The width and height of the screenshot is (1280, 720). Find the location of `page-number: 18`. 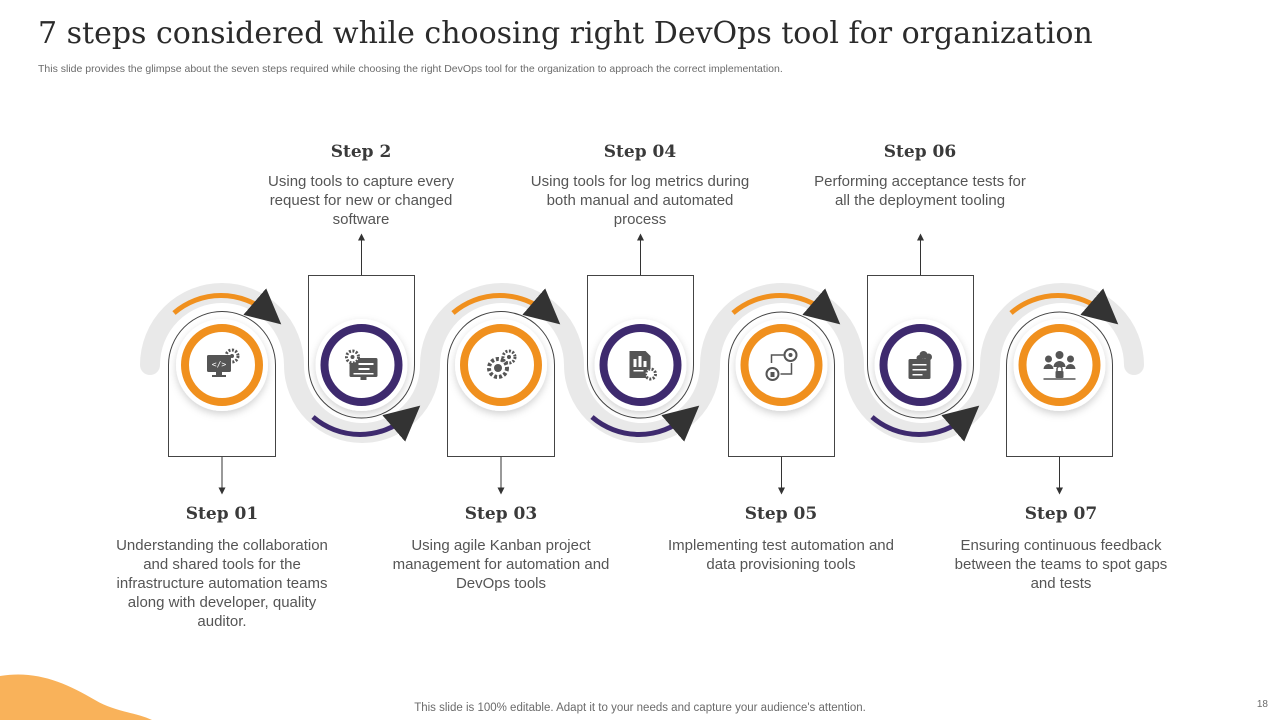

page-number: 18 is located at coordinates (1262, 704).